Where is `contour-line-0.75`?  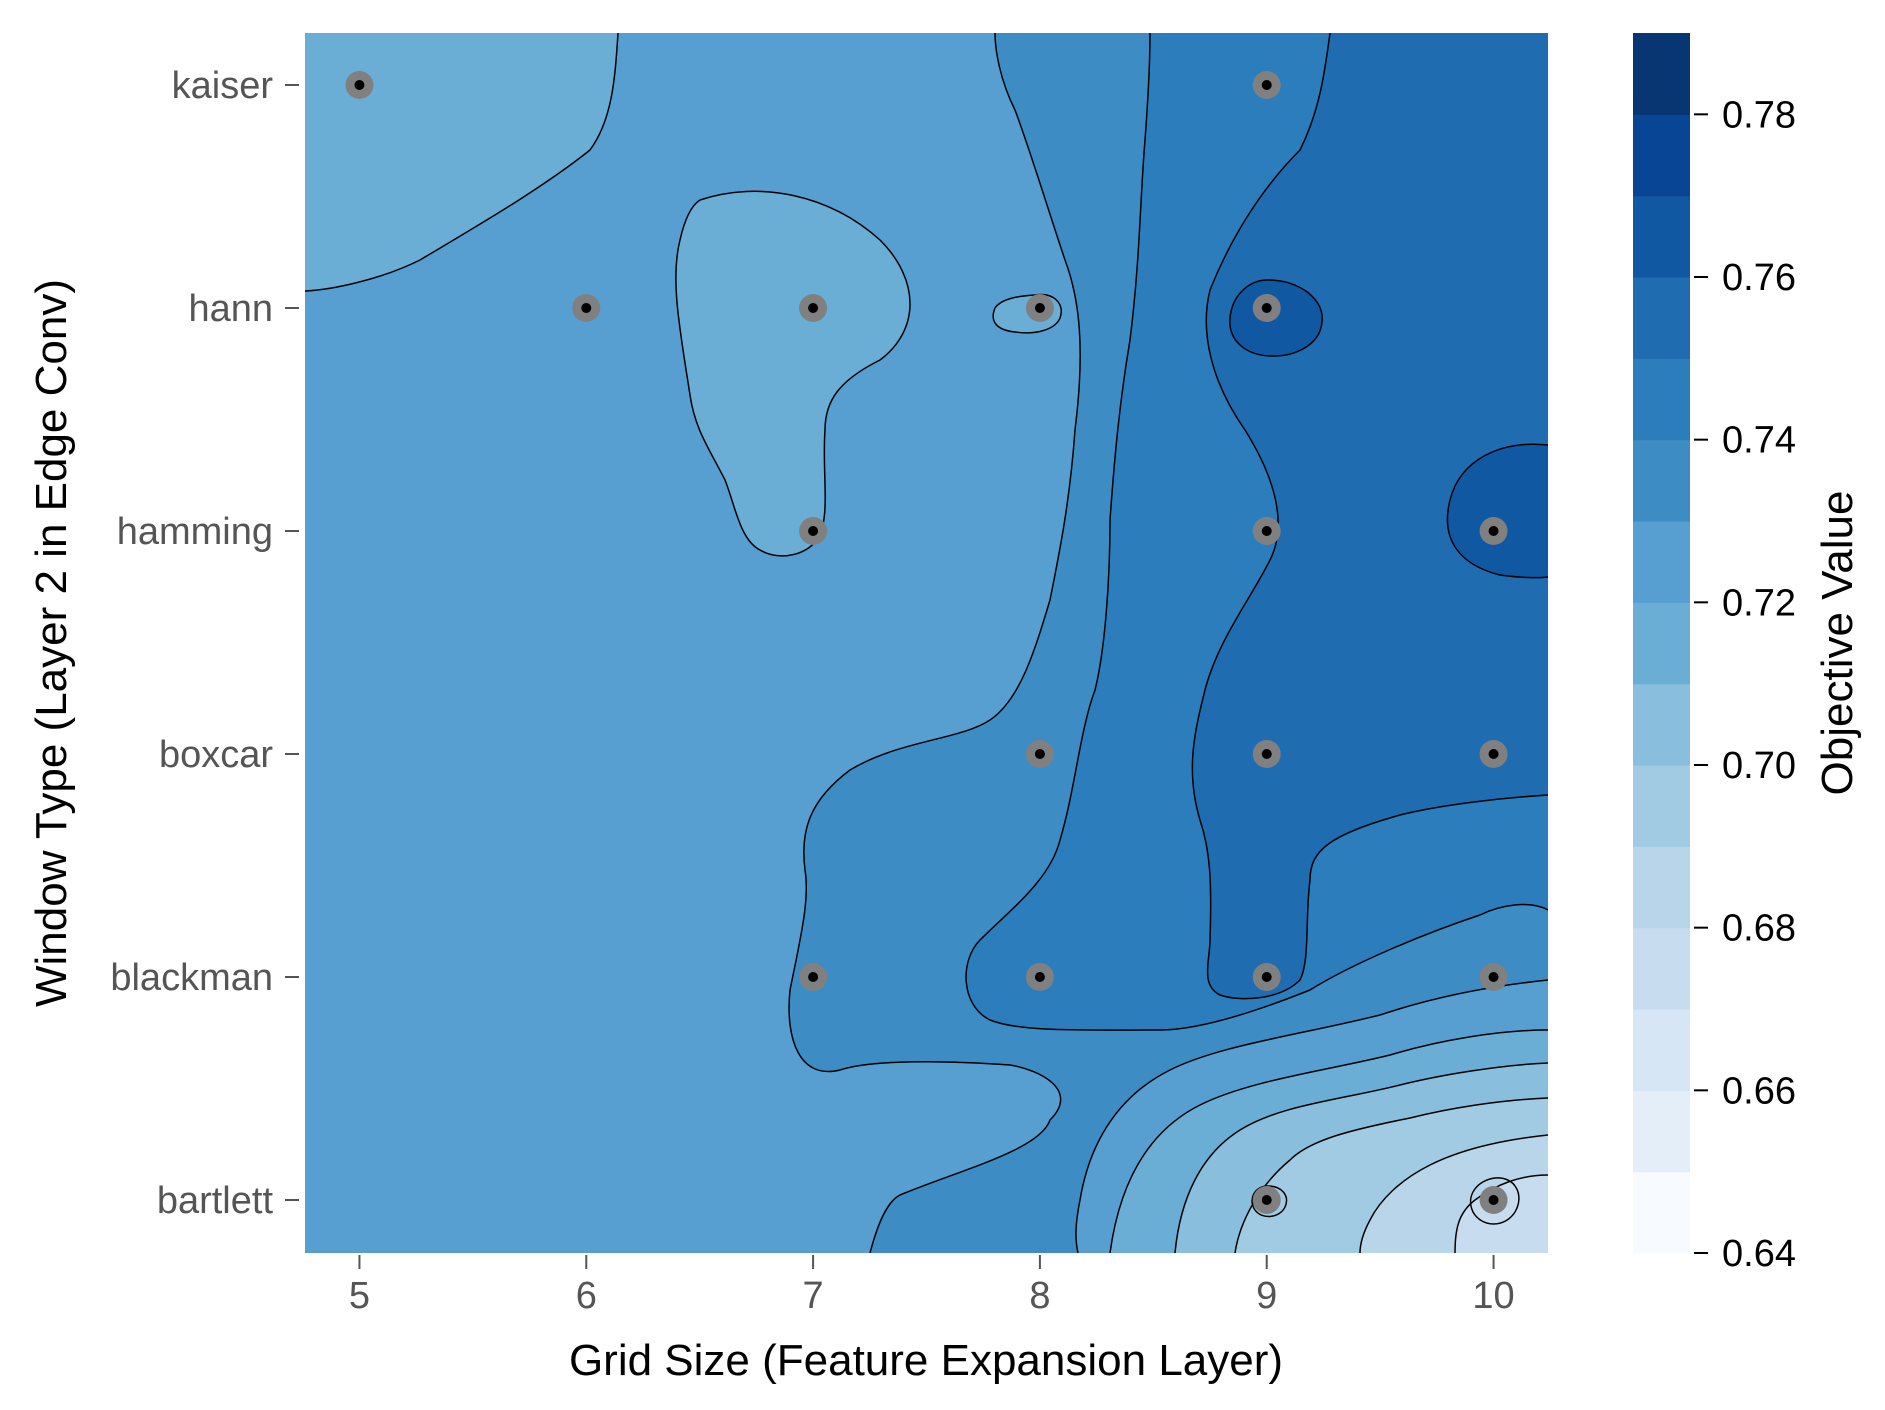 contour-line-0.75 is located at coordinates (1369, 516).